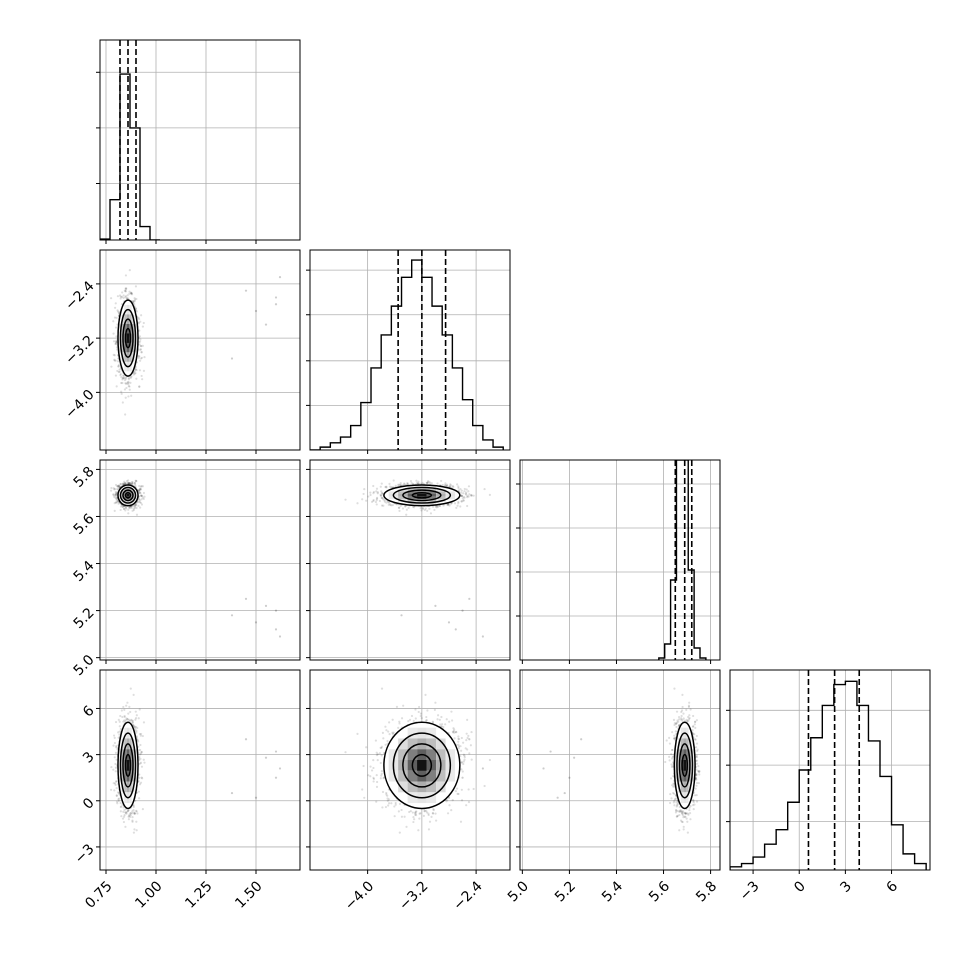 This screenshot has width=970, height=970. What do you see at coordinates (79, 295) in the screenshot?
I see `y-tick-label: −2.4` at bounding box center [79, 295].